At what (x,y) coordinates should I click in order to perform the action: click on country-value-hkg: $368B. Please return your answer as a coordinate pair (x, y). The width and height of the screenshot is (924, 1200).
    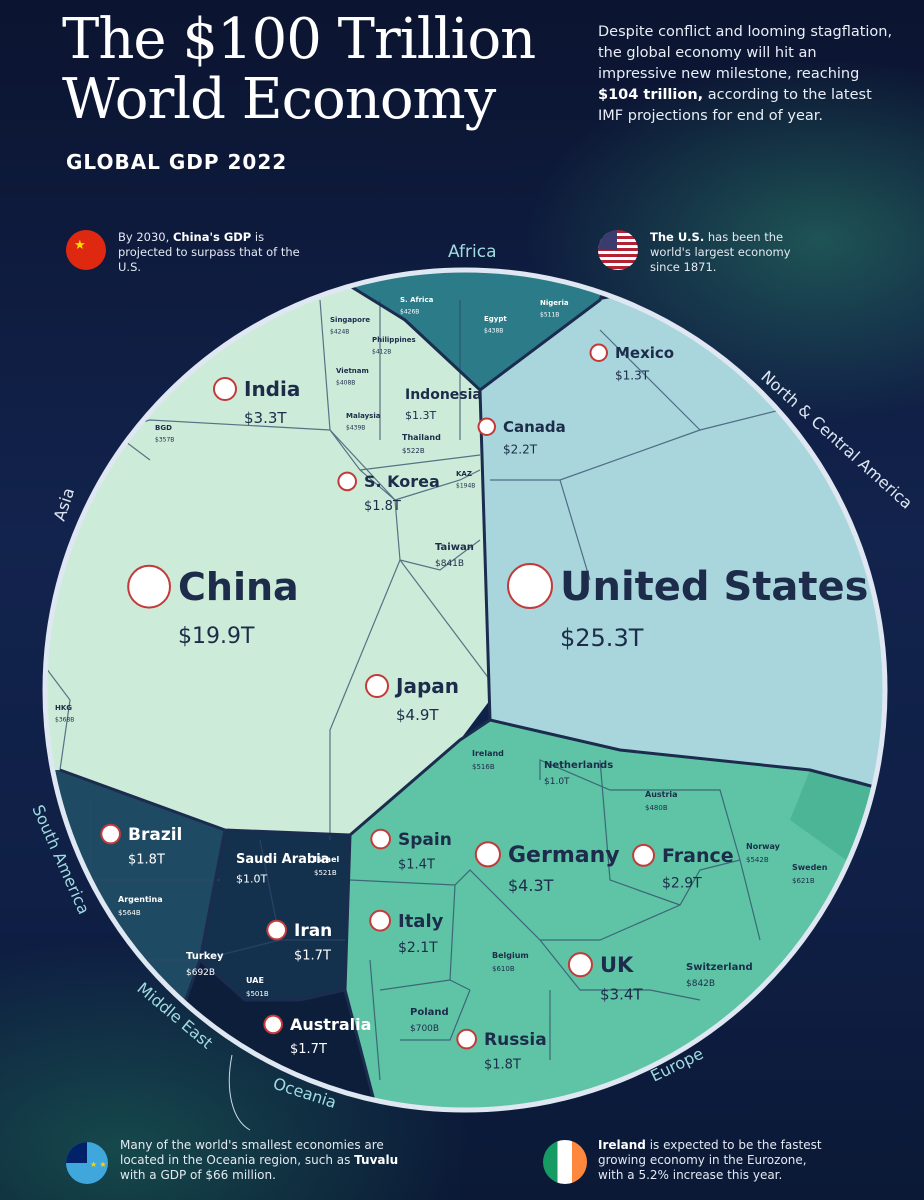
    Looking at the image, I should click on (64, 720).